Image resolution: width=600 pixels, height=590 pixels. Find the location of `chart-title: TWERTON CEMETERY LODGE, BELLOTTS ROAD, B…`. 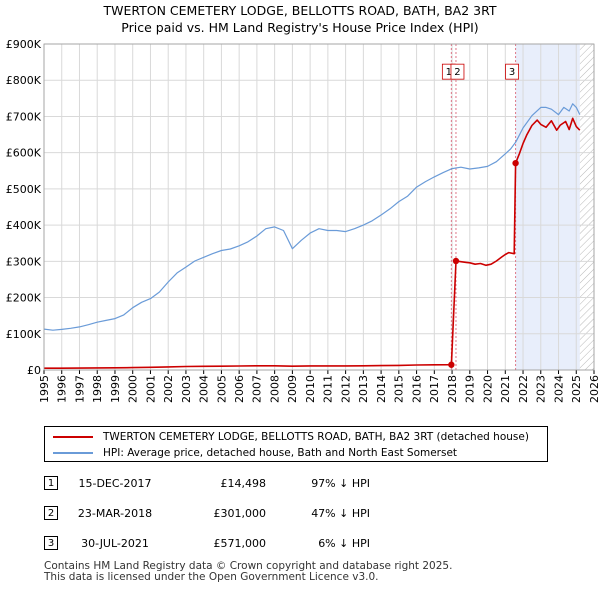

chart-title: TWERTON CEMETERY LODGE, BELLOTTS ROAD, B… is located at coordinates (300, 10).